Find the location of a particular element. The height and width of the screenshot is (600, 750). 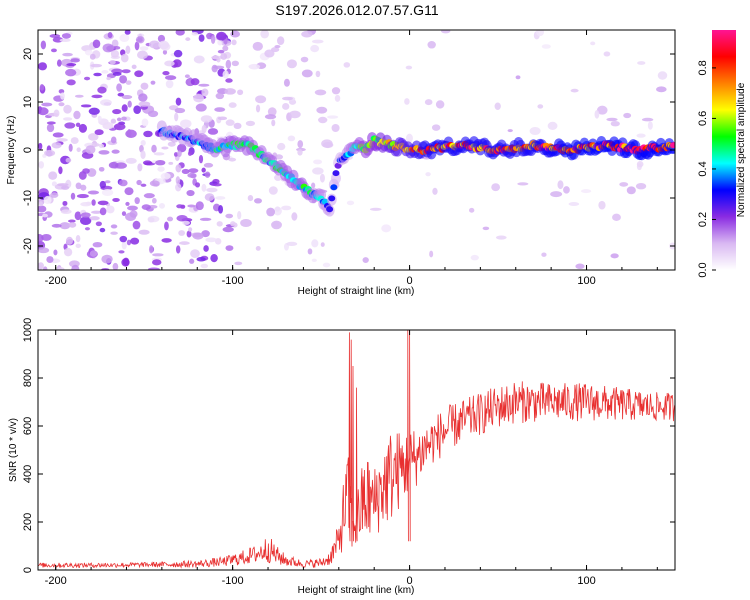

figure-title: S197.2026.012.07.57.G11 is located at coordinates (356, 10).